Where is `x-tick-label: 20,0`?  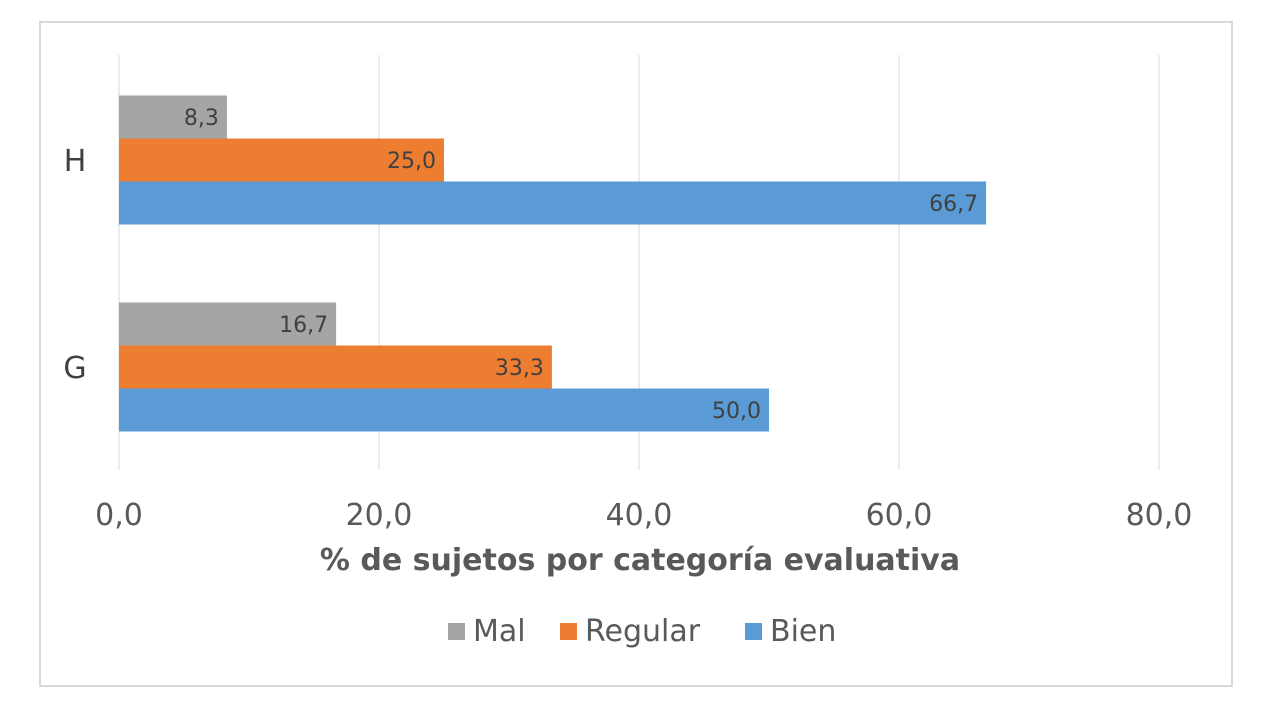
x-tick-label: 20,0 is located at coordinates (379, 515).